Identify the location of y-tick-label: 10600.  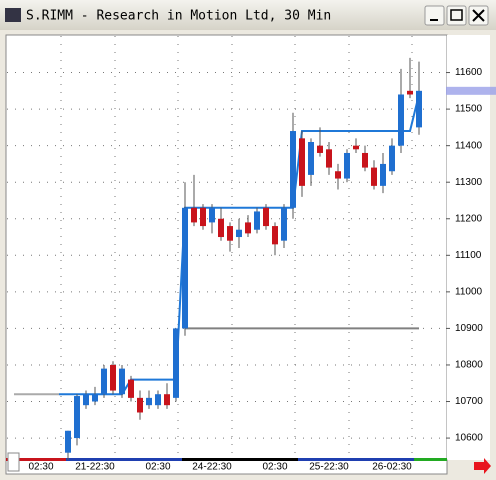
(469, 438).